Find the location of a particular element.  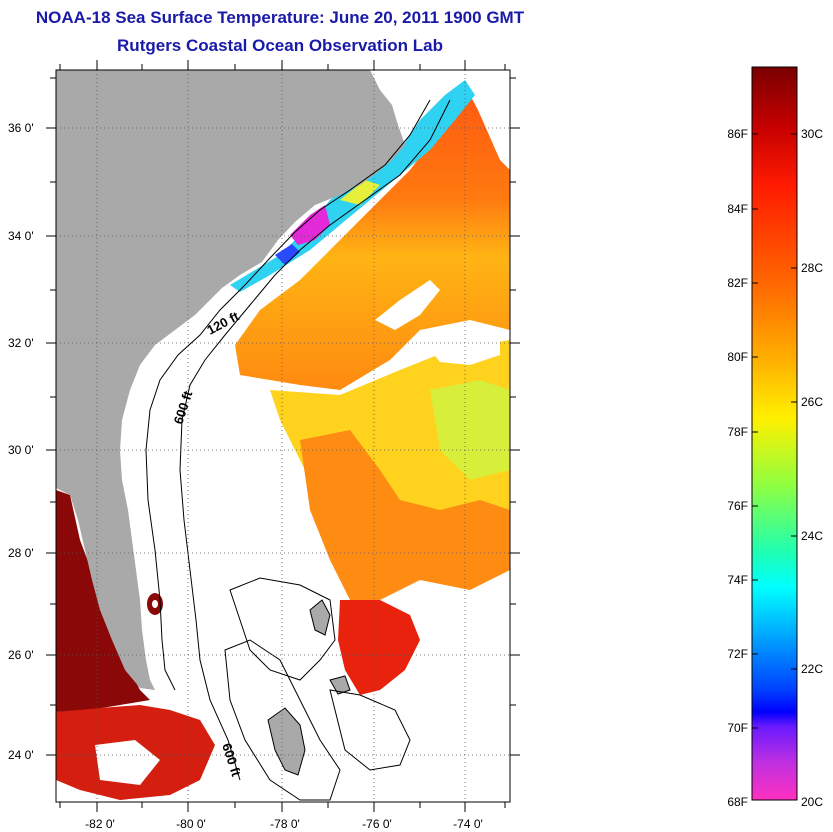

map-subtitle: Rutgers Coastal Ocean Observation Lab is located at coordinates (280, 45).